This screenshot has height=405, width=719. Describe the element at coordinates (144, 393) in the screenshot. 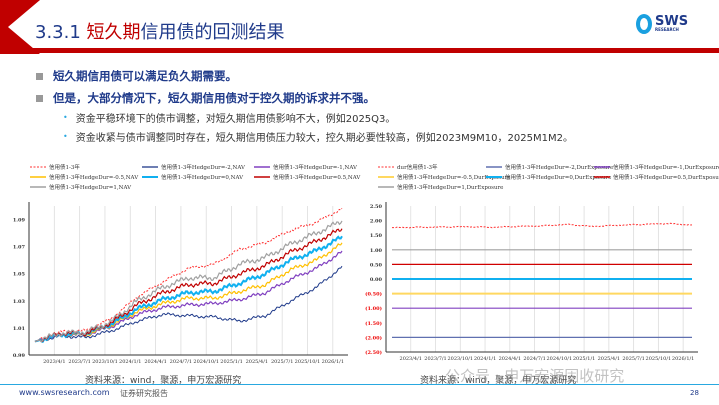

I see `footer-report-label: 证券研究报告` at that location.